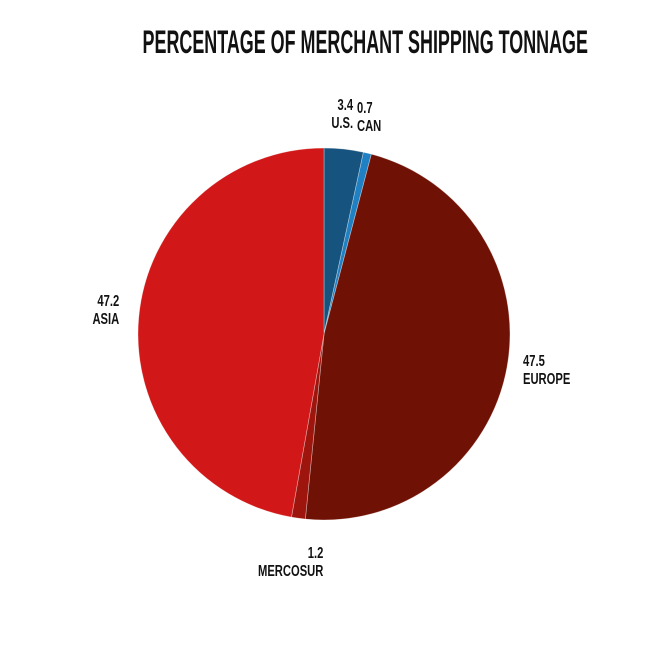 The height and width of the screenshot is (648, 648). What do you see at coordinates (105, 319) in the screenshot?
I see `slice-name-asia: ASIA` at bounding box center [105, 319].